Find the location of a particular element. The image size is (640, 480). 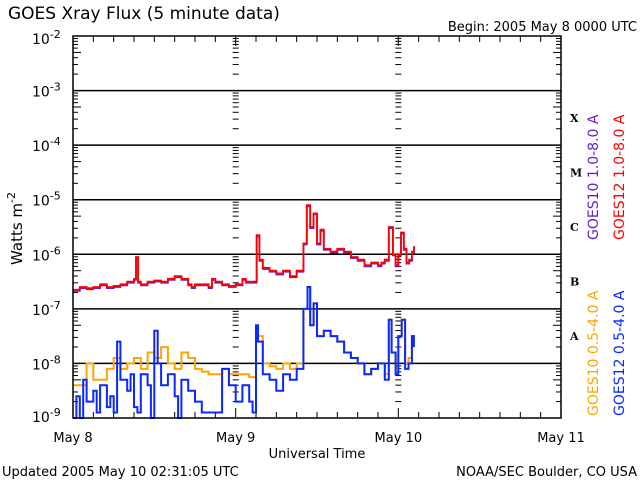

flare-class-label: C is located at coordinates (574, 227).